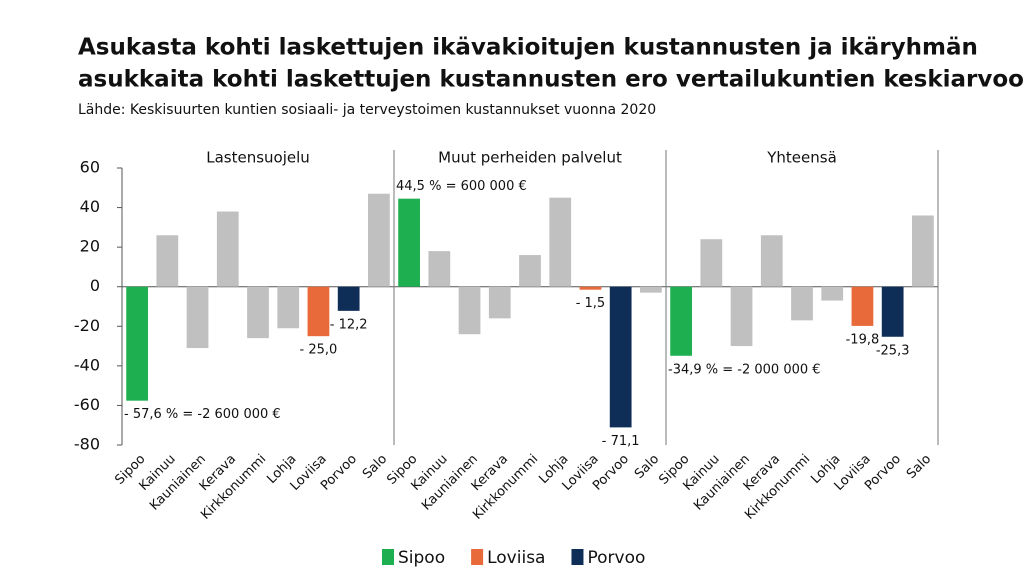 This screenshot has width=1024, height=584. What do you see at coordinates (319, 350) in the screenshot?
I see `value-label: - 25,0` at bounding box center [319, 350].